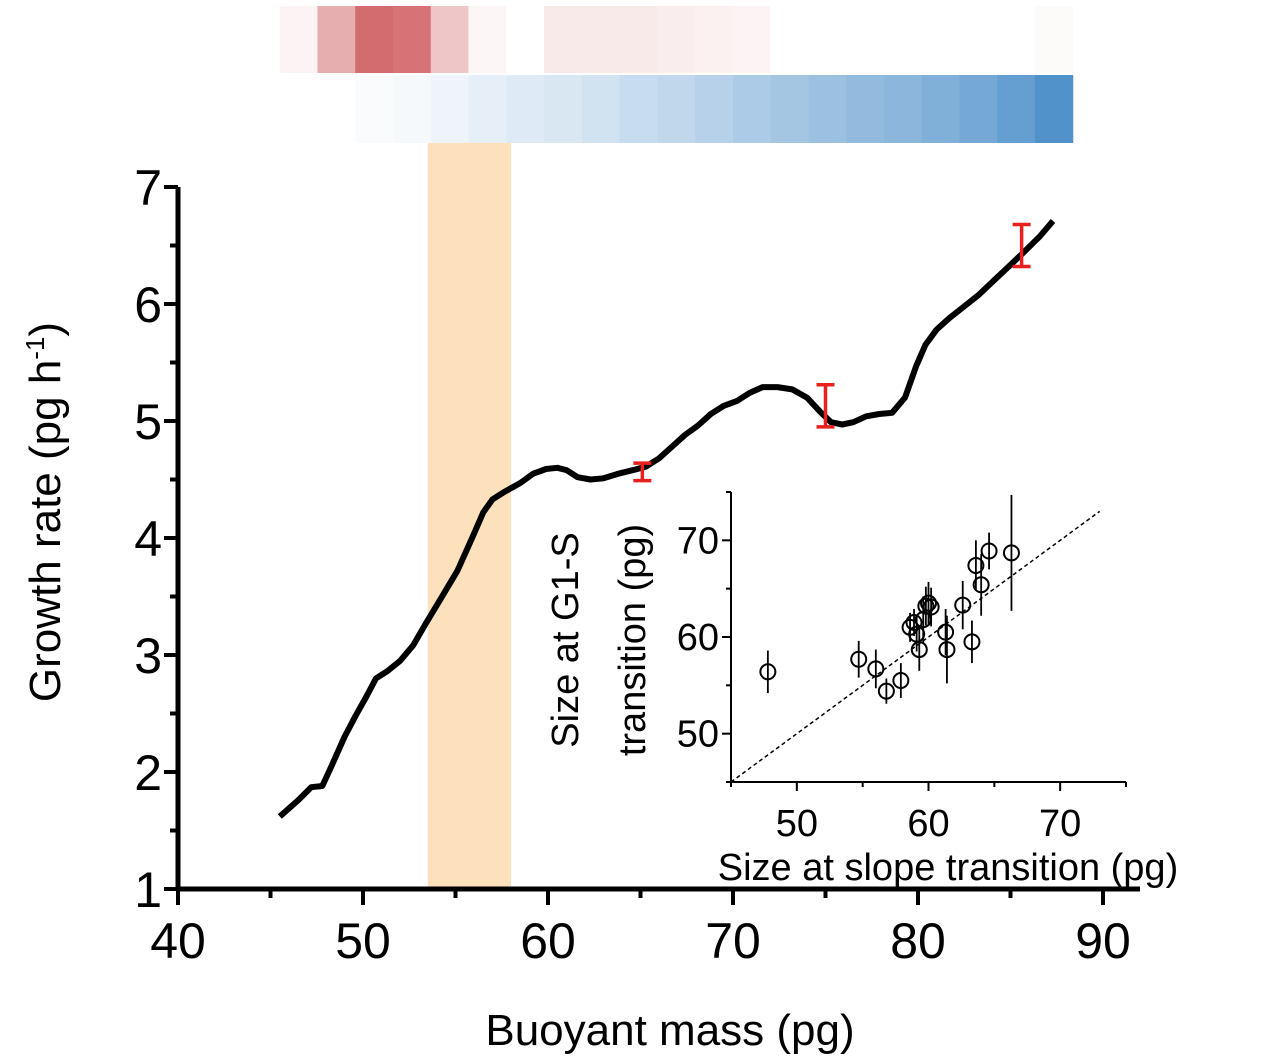 The height and width of the screenshot is (1064, 1263). Describe the element at coordinates (1103, 941) in the screenshot. I see `main-x-tick-label: 90` at that location.